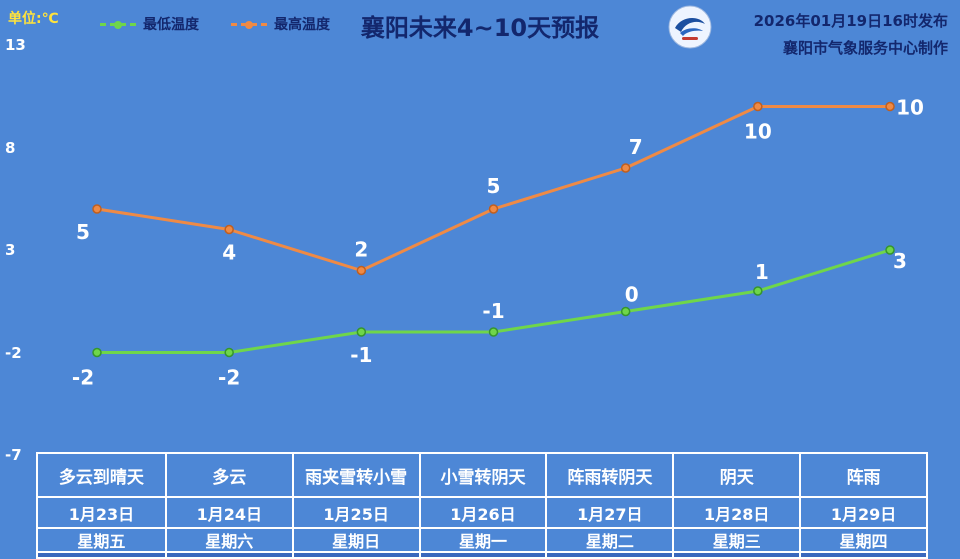 The image size is (960, 559). What do you see at coordinates (900, 261) in the screenshot?
I see `min-temp-label: 3` at bounding box center [900, 261].